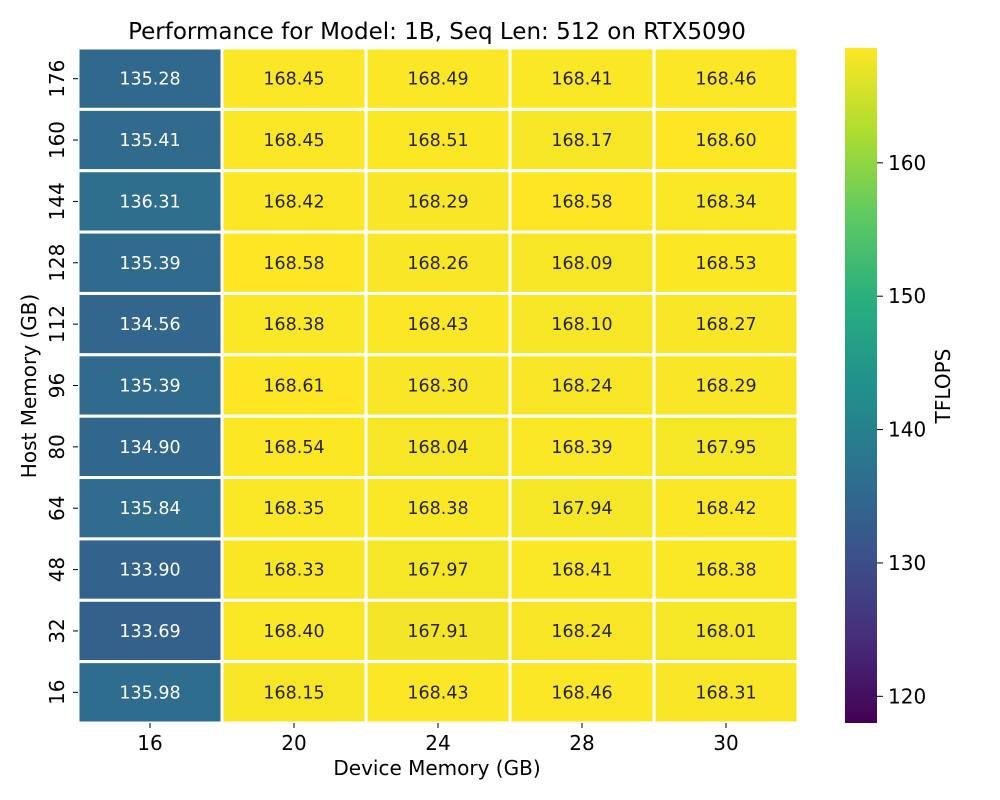 The width and height of the screenshot is (1000, 800). Describe the element at coordinates (437, 571) in the screenshot. I see `cell-value-label: 167.97` at that location.